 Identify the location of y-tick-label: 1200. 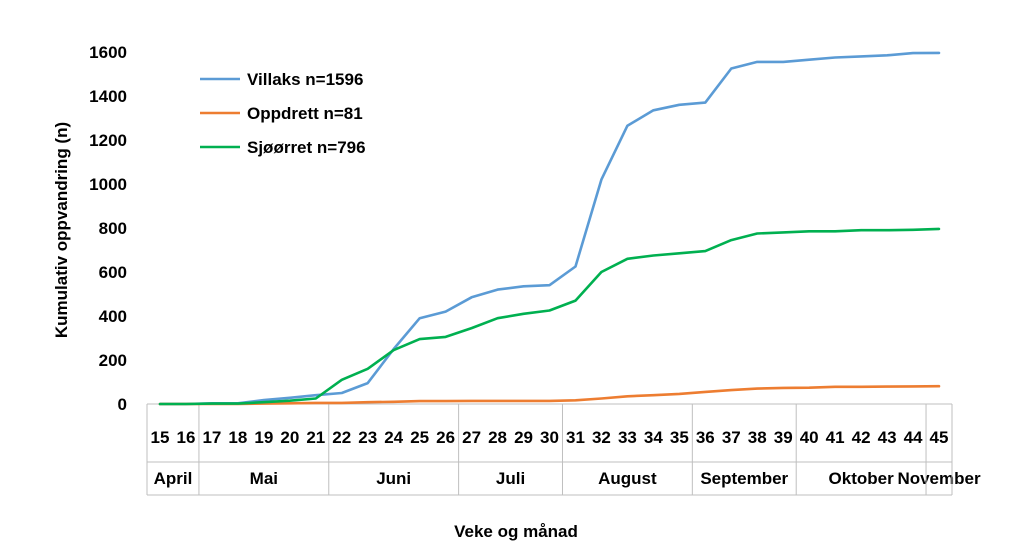
(108, 140).